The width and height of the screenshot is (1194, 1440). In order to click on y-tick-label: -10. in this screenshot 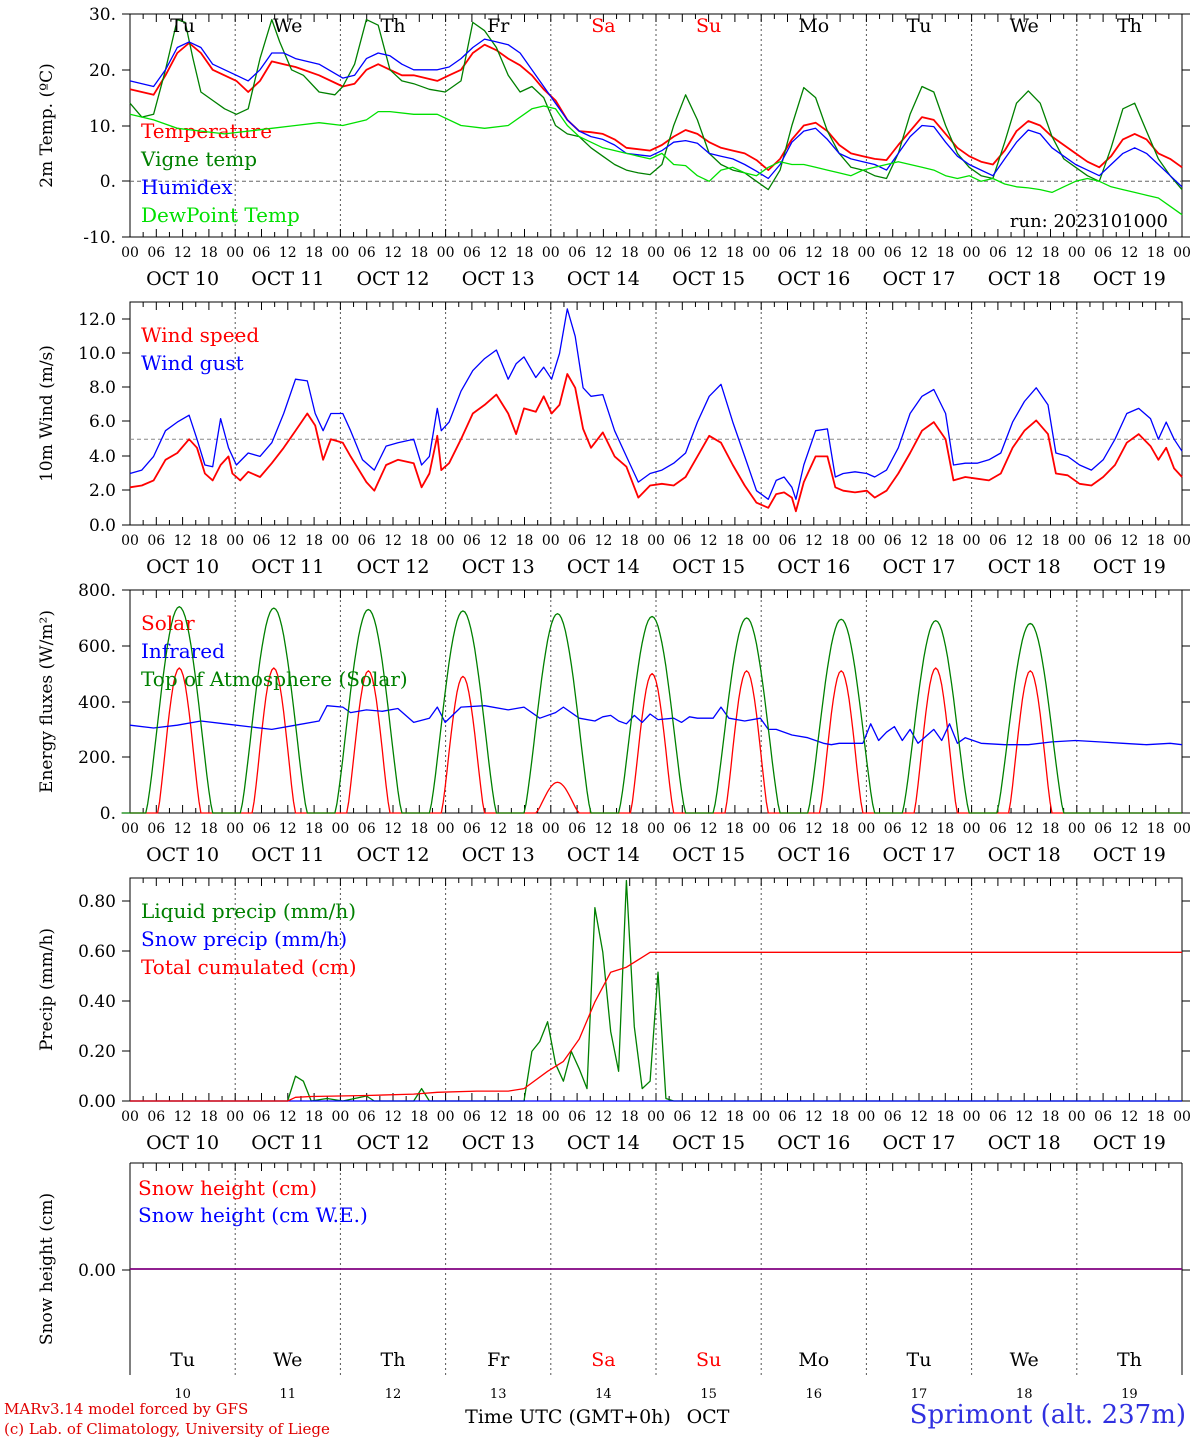, I will do `click(99, 238)`.